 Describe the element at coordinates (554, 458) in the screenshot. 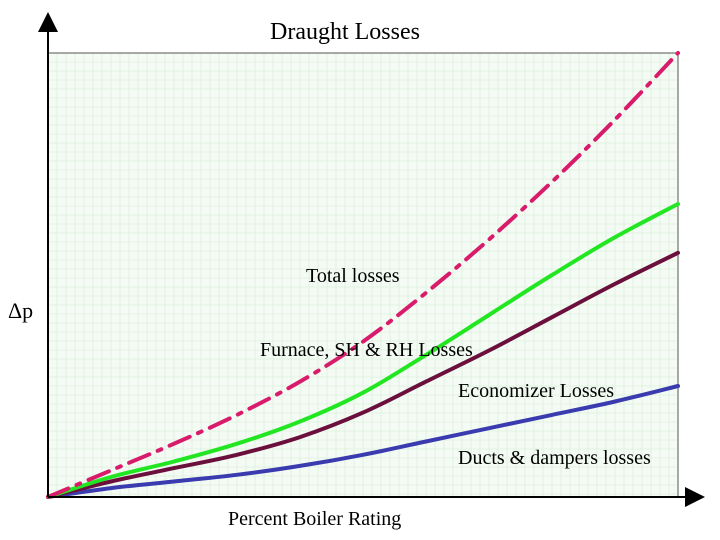

I see `series-label-ducts-dampers-losses: Ducts & dampers losses` at that location.